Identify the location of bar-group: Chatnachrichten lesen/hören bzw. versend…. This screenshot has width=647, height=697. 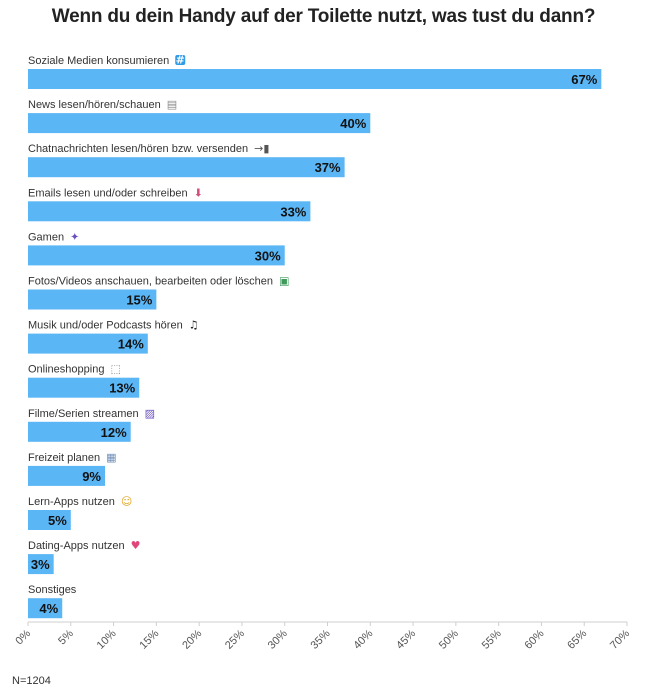
(186, 160).